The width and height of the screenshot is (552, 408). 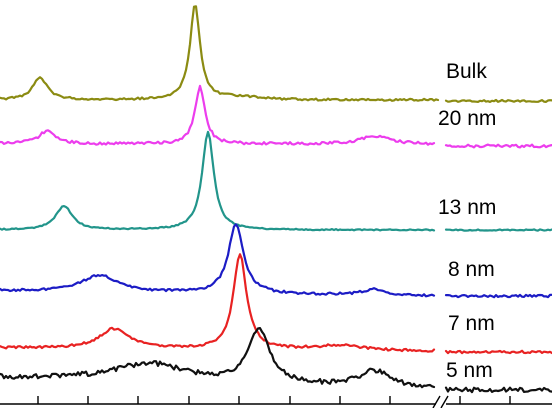 I want to click on series-label-bulk: Bulk, so click(x=466, y=71).